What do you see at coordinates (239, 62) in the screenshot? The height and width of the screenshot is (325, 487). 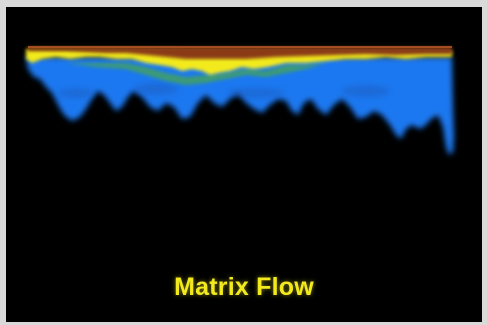 I see `yellow-front` at bounding box center [239, 62].